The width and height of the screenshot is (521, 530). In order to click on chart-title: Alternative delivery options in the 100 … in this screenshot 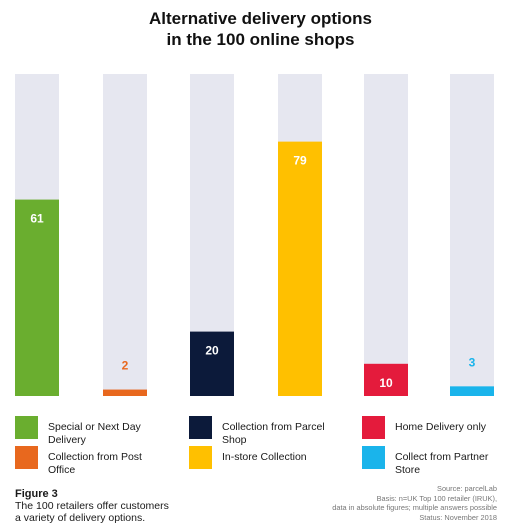, I will do `click(260, 29)`.